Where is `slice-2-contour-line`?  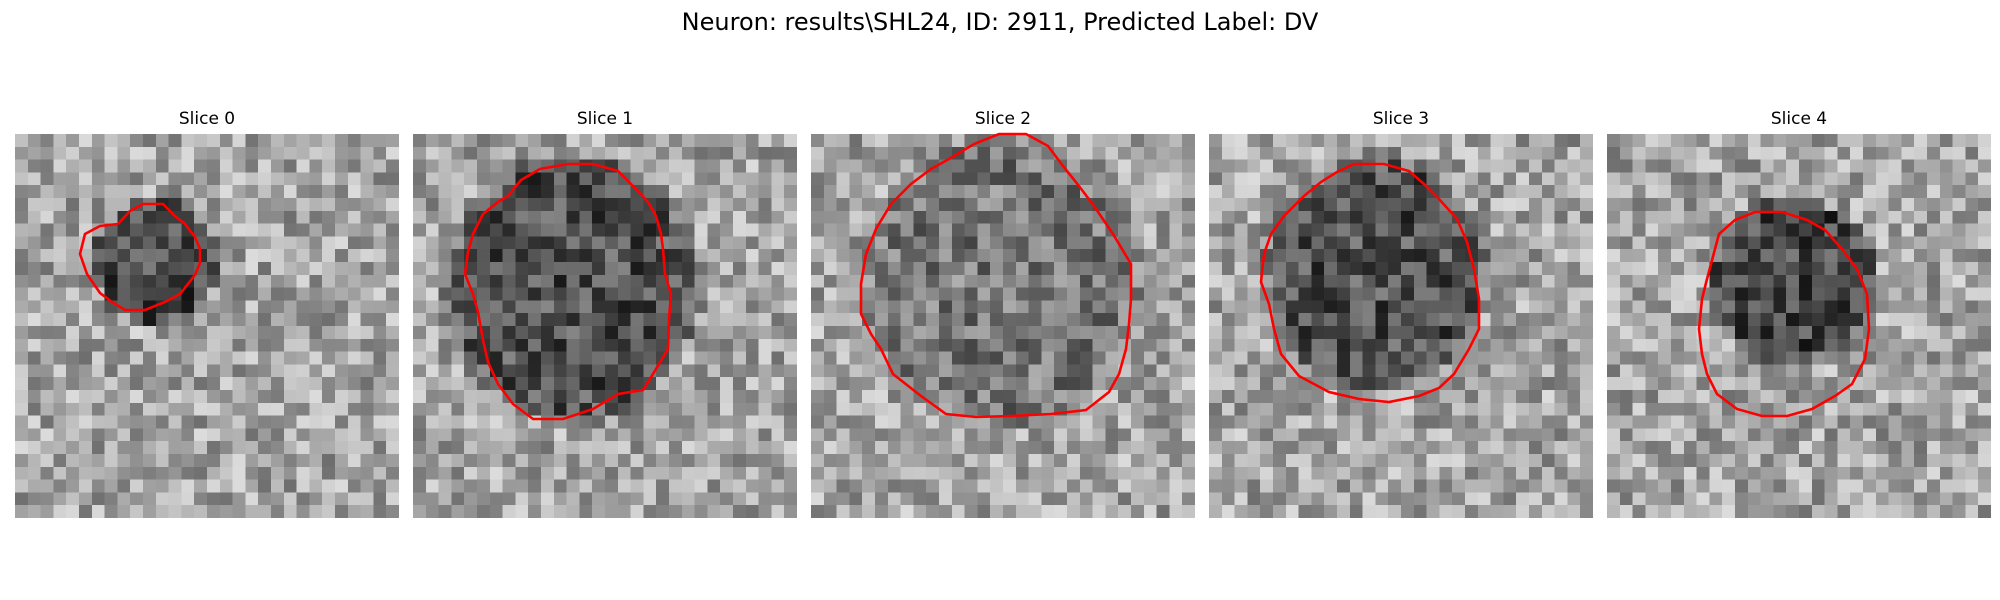
slice-2-contour-line is located at coordinates (996, 275).